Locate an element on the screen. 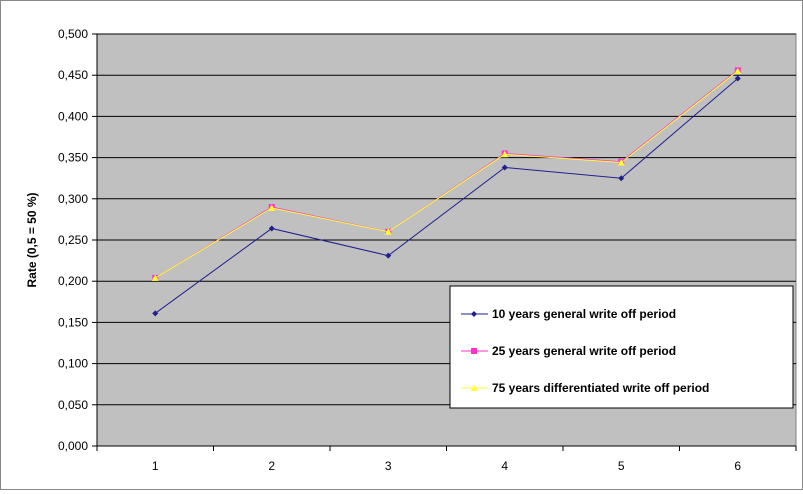 The width and height of the screenshot is (803, 494). legend-label: 10 years general write off period is located at coordinates (584, 314).